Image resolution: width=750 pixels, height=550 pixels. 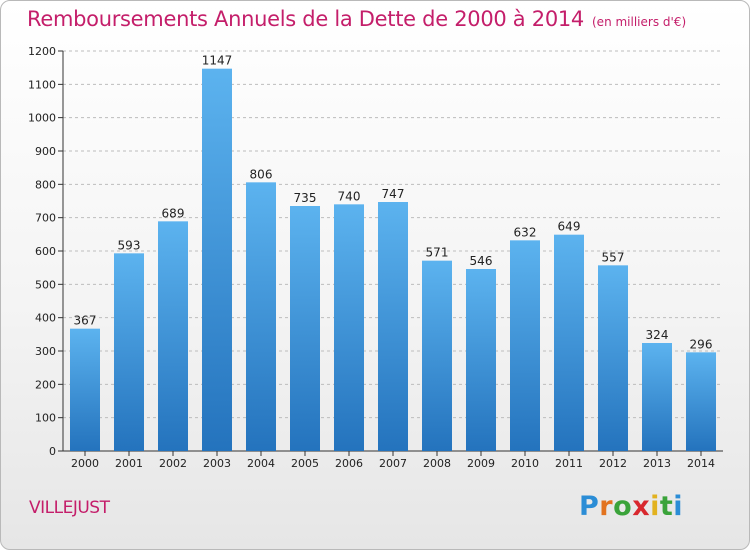 I want to click on x-tick-label: 2009, so click(x=481, y=463).